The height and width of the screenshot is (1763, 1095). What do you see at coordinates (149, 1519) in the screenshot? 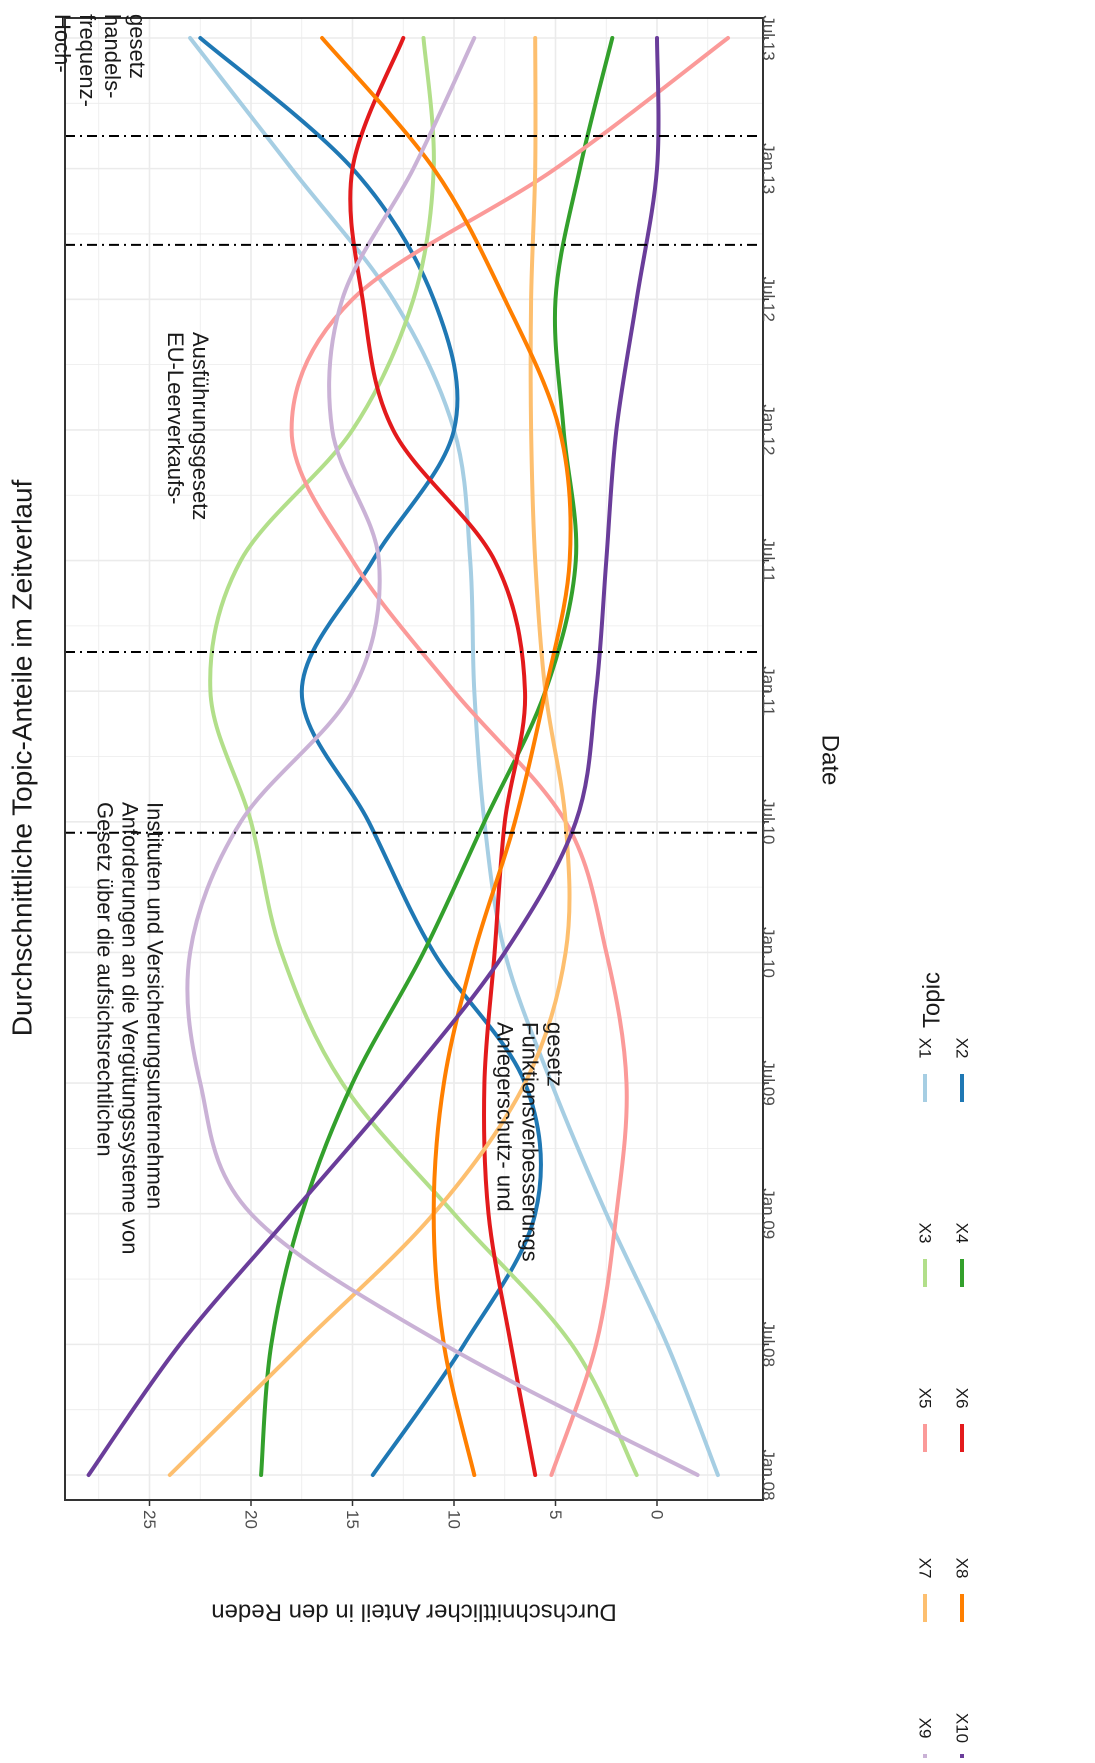
I see `y-tick-label: 25` at bounding box center [149, 1519].